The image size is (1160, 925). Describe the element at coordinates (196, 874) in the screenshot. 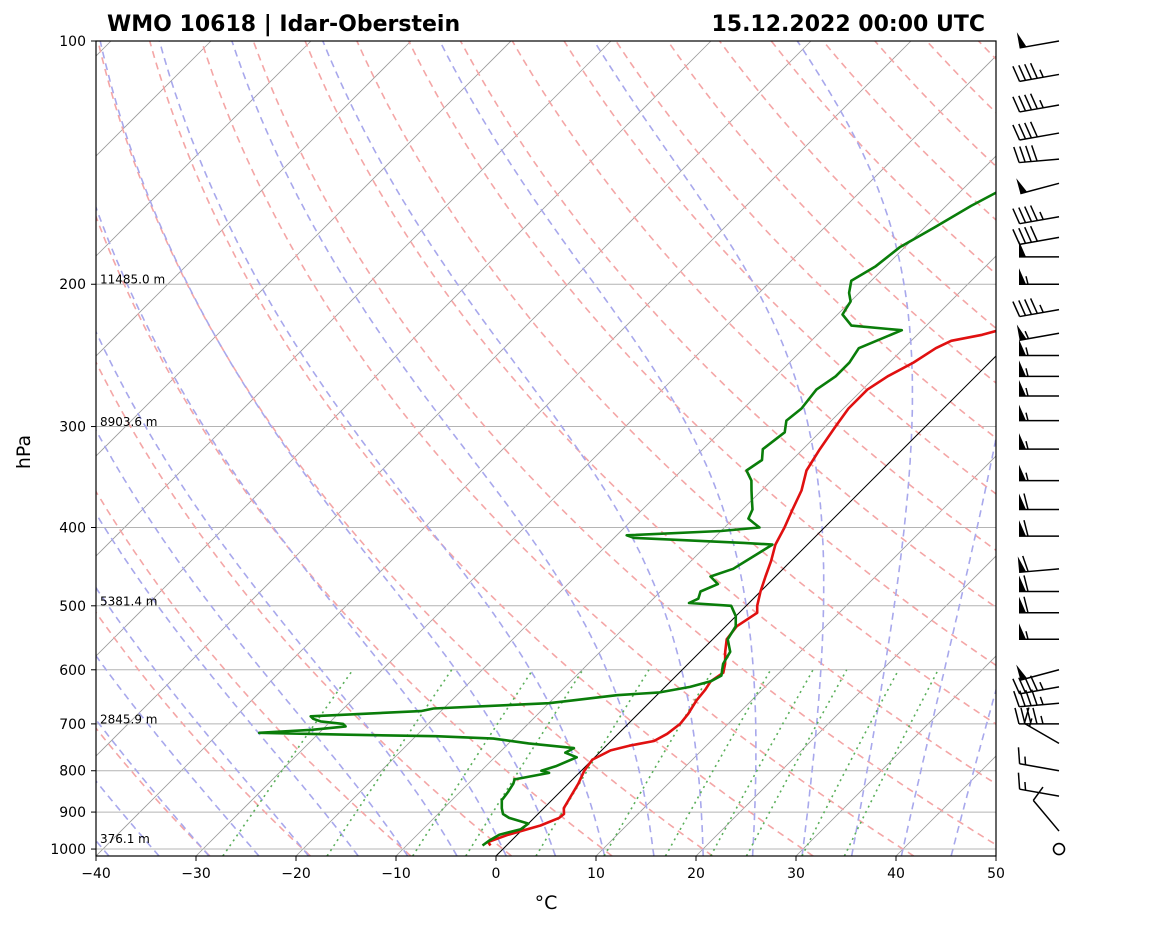

I see `x-tick-label: −30` at that location.